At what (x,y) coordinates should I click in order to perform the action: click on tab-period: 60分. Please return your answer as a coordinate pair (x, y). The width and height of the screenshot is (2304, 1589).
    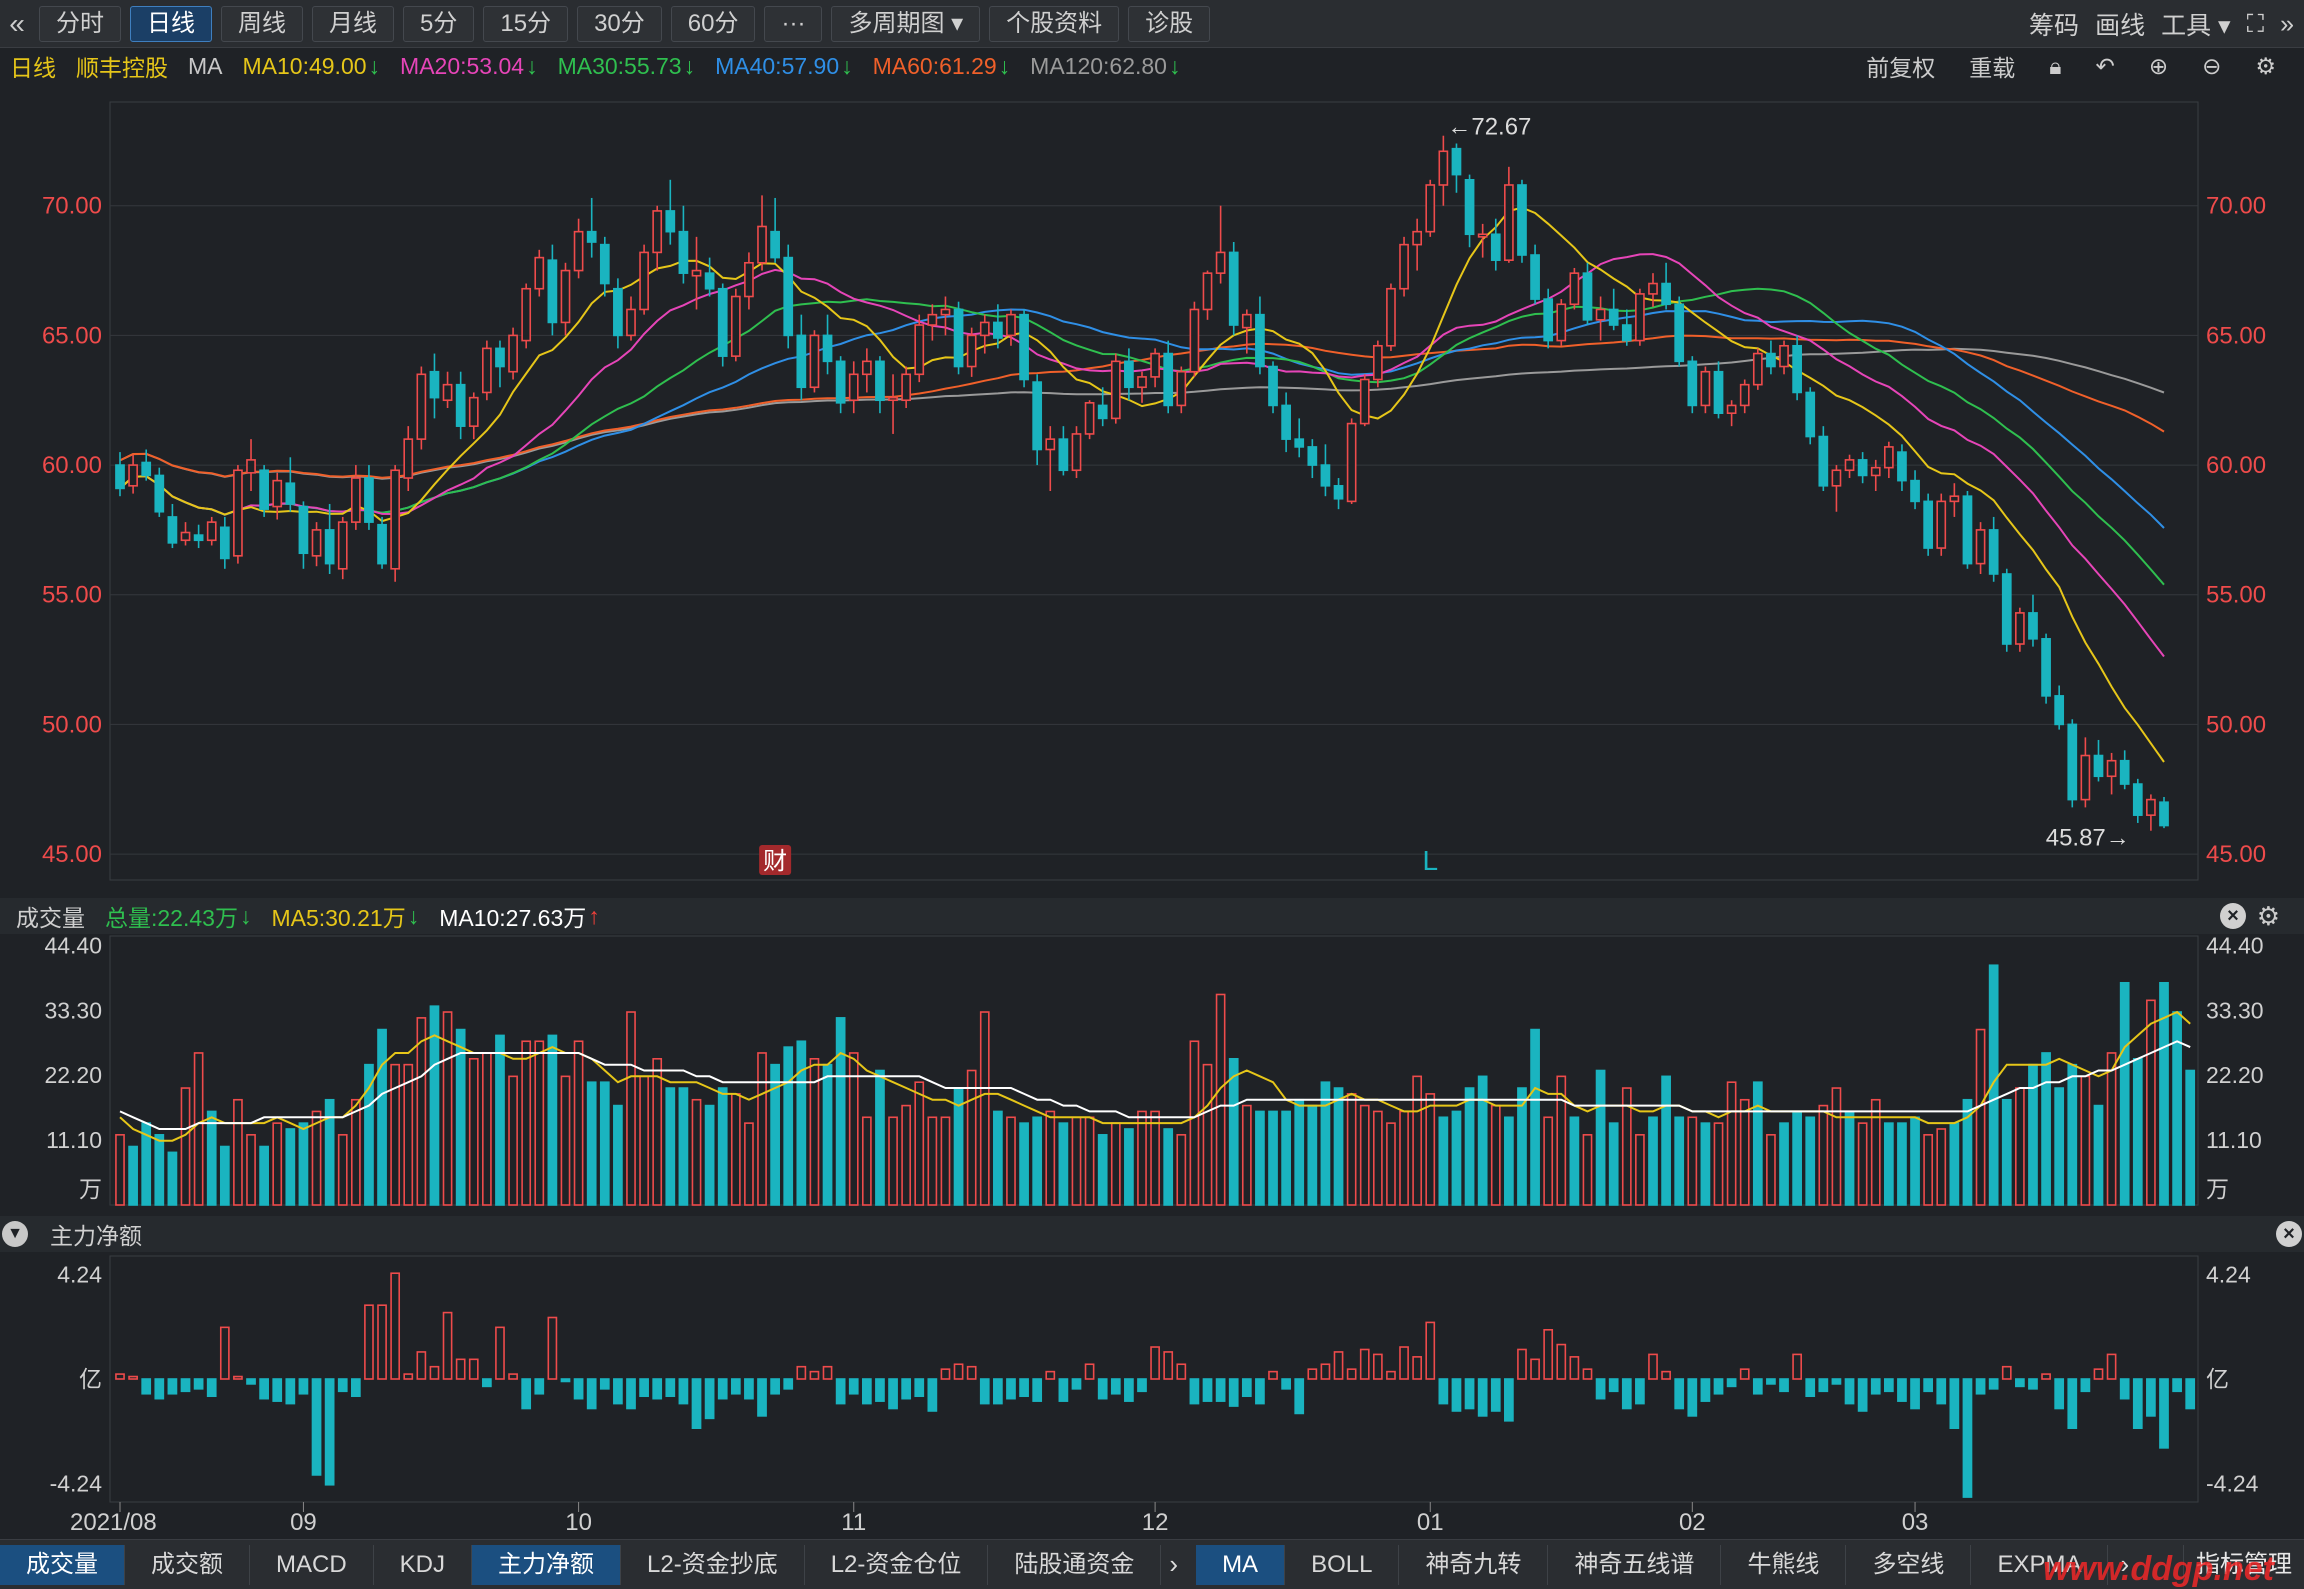
    Looking at the image, I should click on (713, 23).